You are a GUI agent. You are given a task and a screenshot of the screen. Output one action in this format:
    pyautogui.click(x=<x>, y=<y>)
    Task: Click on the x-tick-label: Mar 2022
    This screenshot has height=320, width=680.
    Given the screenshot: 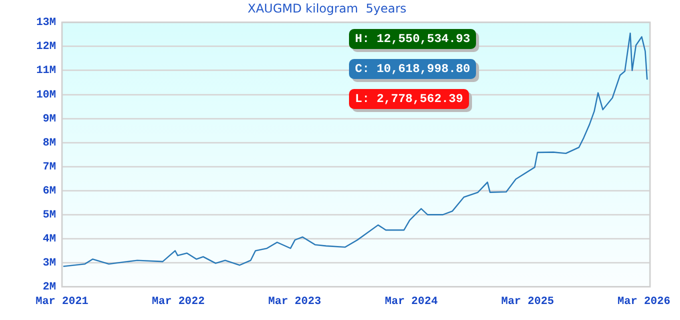 What is the action you would take?
    pyautogui.click(x=178, y=302)
    